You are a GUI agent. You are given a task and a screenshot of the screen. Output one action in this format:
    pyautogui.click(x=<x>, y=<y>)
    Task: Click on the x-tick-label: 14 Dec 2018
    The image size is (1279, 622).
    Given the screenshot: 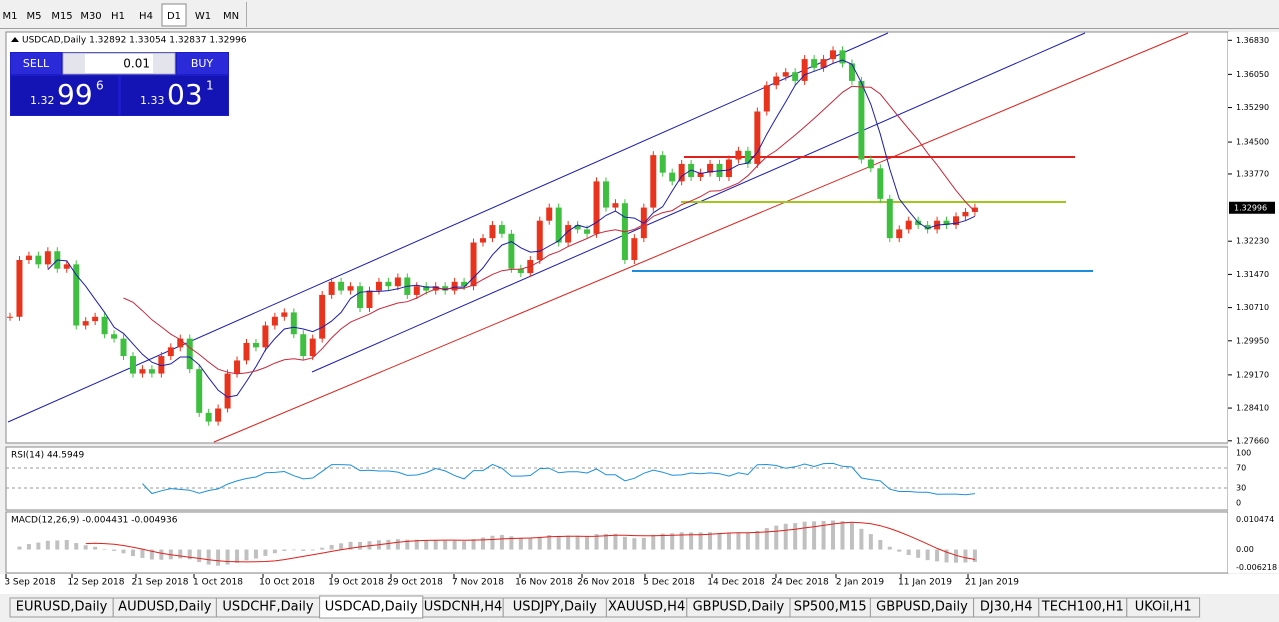 What is the action you would take?
    pyautogui.click(x=736, y=583)
    